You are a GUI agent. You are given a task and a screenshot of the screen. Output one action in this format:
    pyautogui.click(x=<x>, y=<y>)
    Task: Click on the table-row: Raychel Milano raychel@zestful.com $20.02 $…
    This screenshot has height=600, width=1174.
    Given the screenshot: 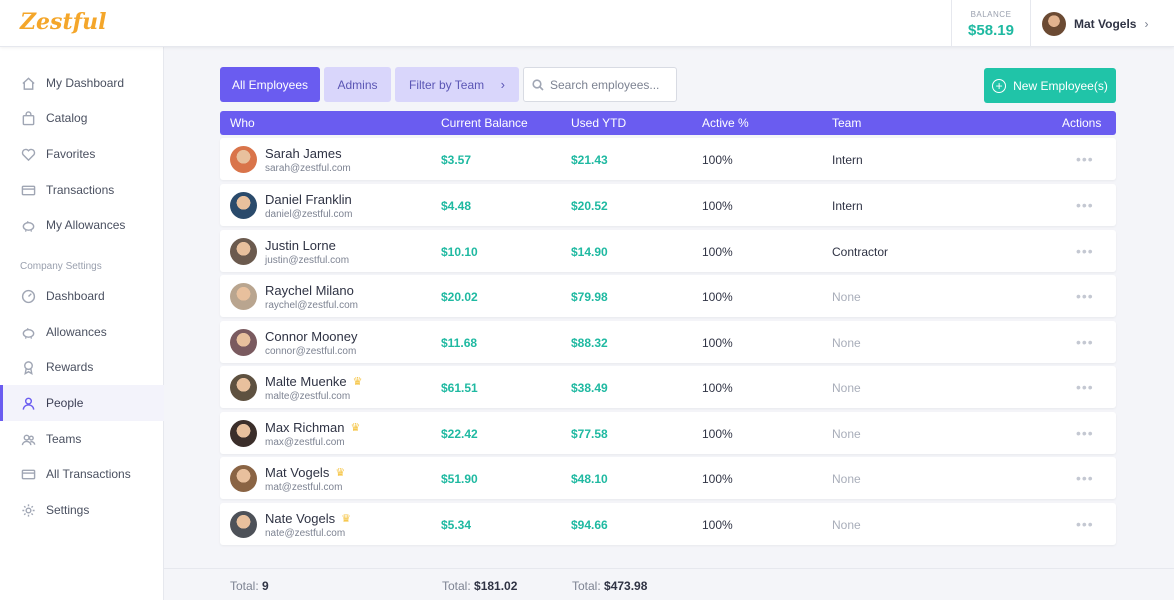 What is the action you would take?
    pyautogui.click(x=668, y=296)
    